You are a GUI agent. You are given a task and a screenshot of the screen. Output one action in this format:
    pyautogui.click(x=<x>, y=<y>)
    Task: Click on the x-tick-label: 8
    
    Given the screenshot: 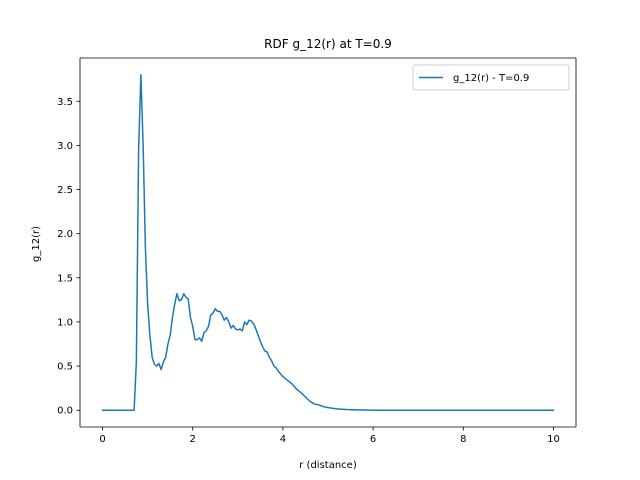 What is the action you would take?
    pyautogui.click(x=463, y=439)
    